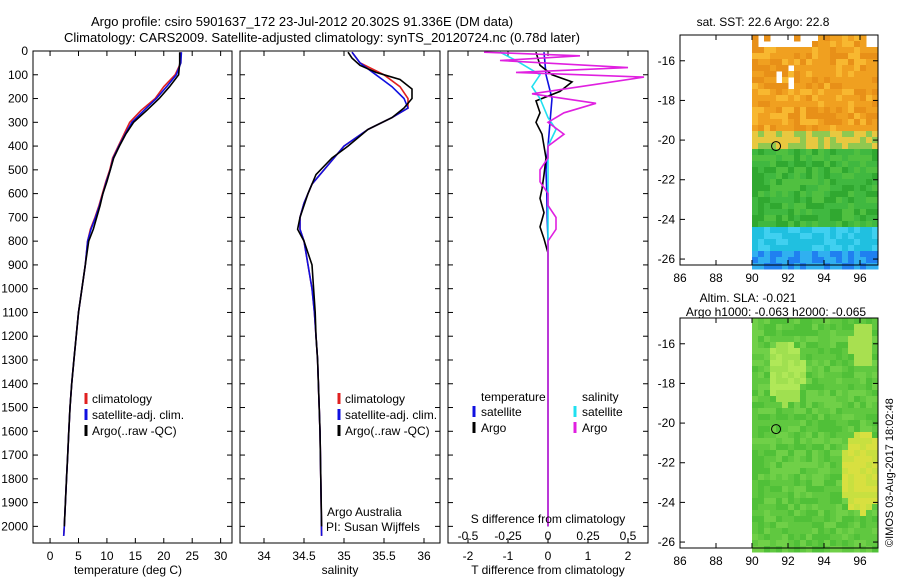 This screenshot has width=900, height=580. What do you see at coordinates (18, 217) in the screenshot?
I see `y-tick-label: 700` at bounding box center [18, 217].